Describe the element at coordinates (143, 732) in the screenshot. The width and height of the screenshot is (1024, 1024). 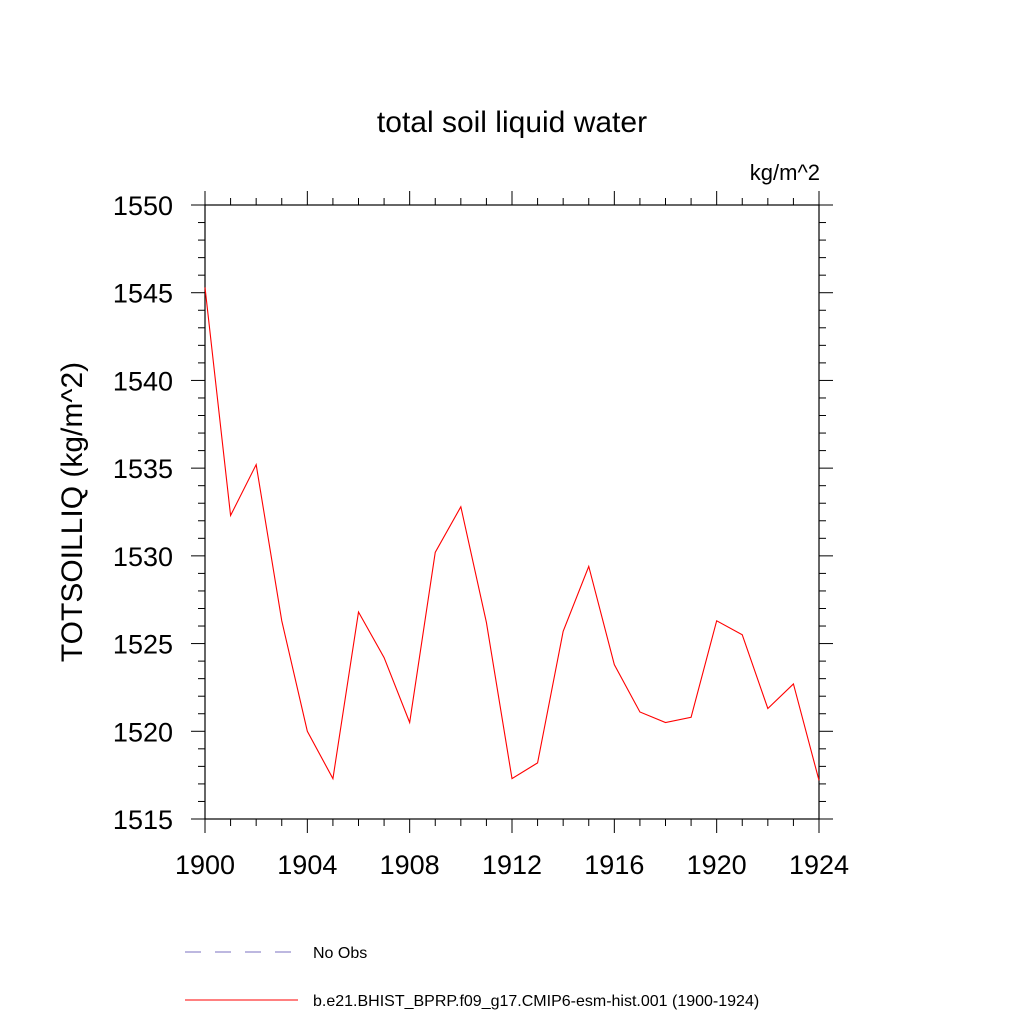
I see `y-tick-label: 1520` at that location.